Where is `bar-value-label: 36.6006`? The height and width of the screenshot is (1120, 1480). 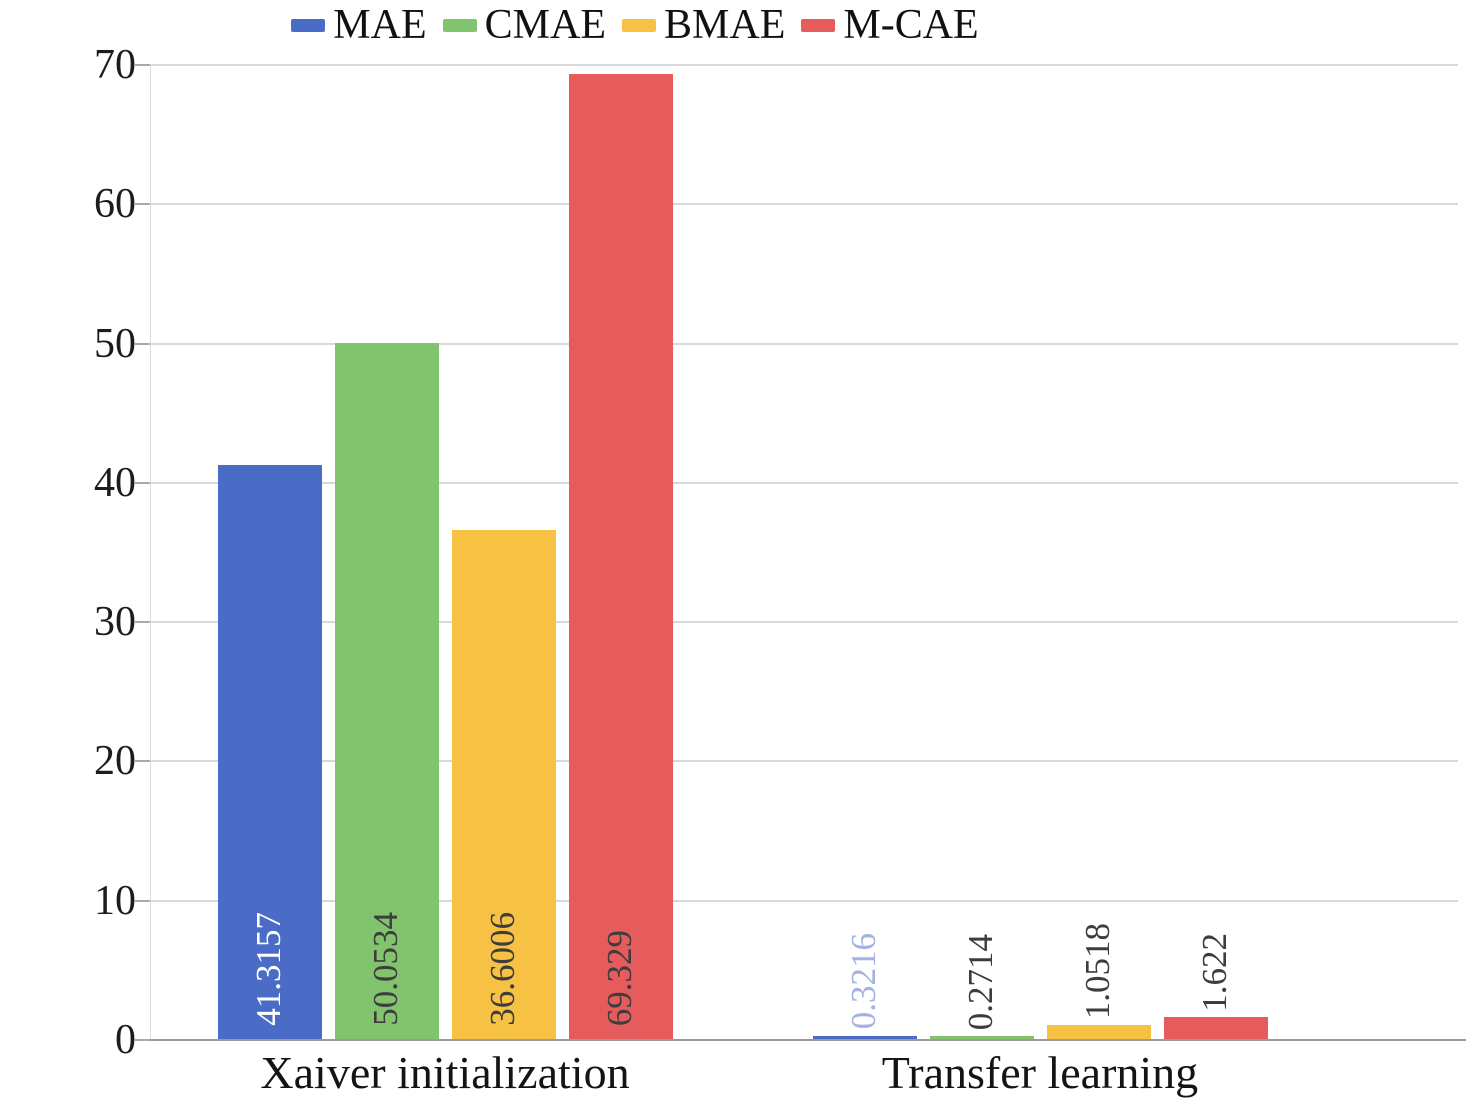
bar-value-label: 36.6006 is located at coordinates (502, 969).